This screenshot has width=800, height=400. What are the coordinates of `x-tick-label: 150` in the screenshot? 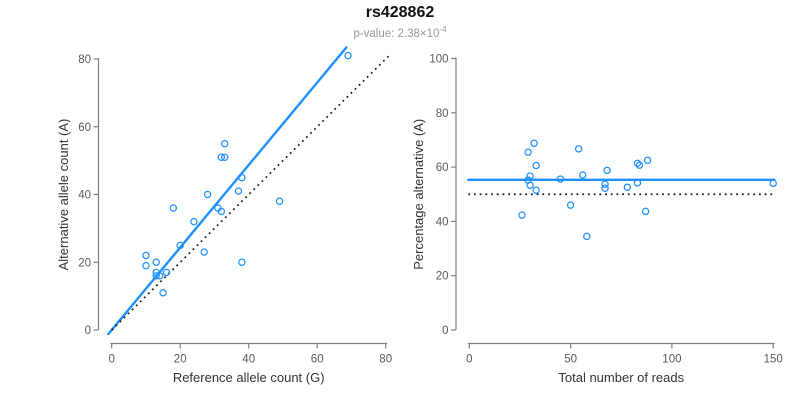 It's located at (773, 360).